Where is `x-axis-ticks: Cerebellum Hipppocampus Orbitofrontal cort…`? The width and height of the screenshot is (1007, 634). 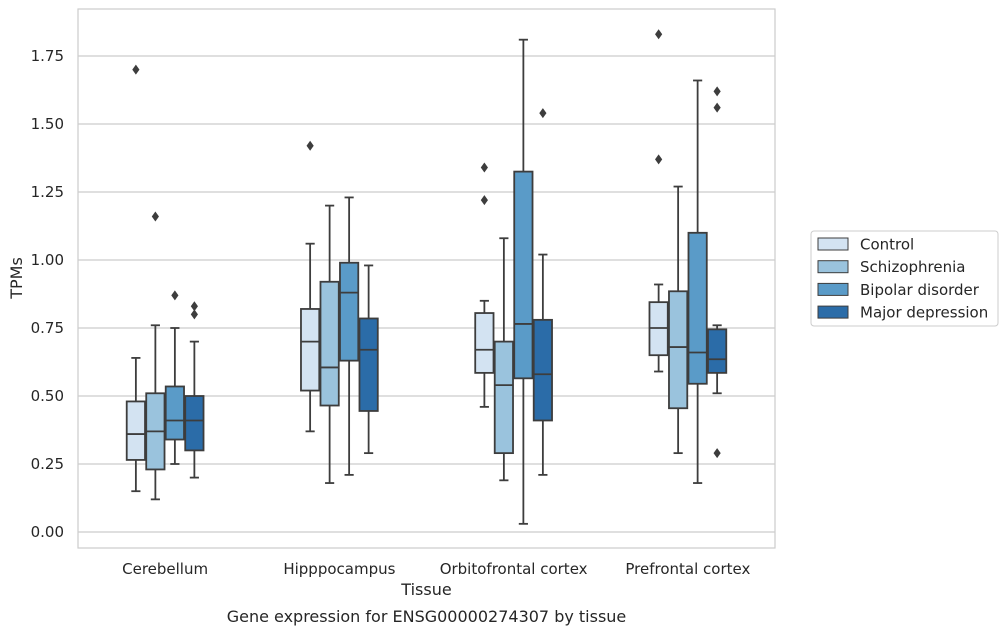
x-axis-ticks: Cerebellum Hipppocampus Orbitofrontal cort… is located at coordinates (436, 569).